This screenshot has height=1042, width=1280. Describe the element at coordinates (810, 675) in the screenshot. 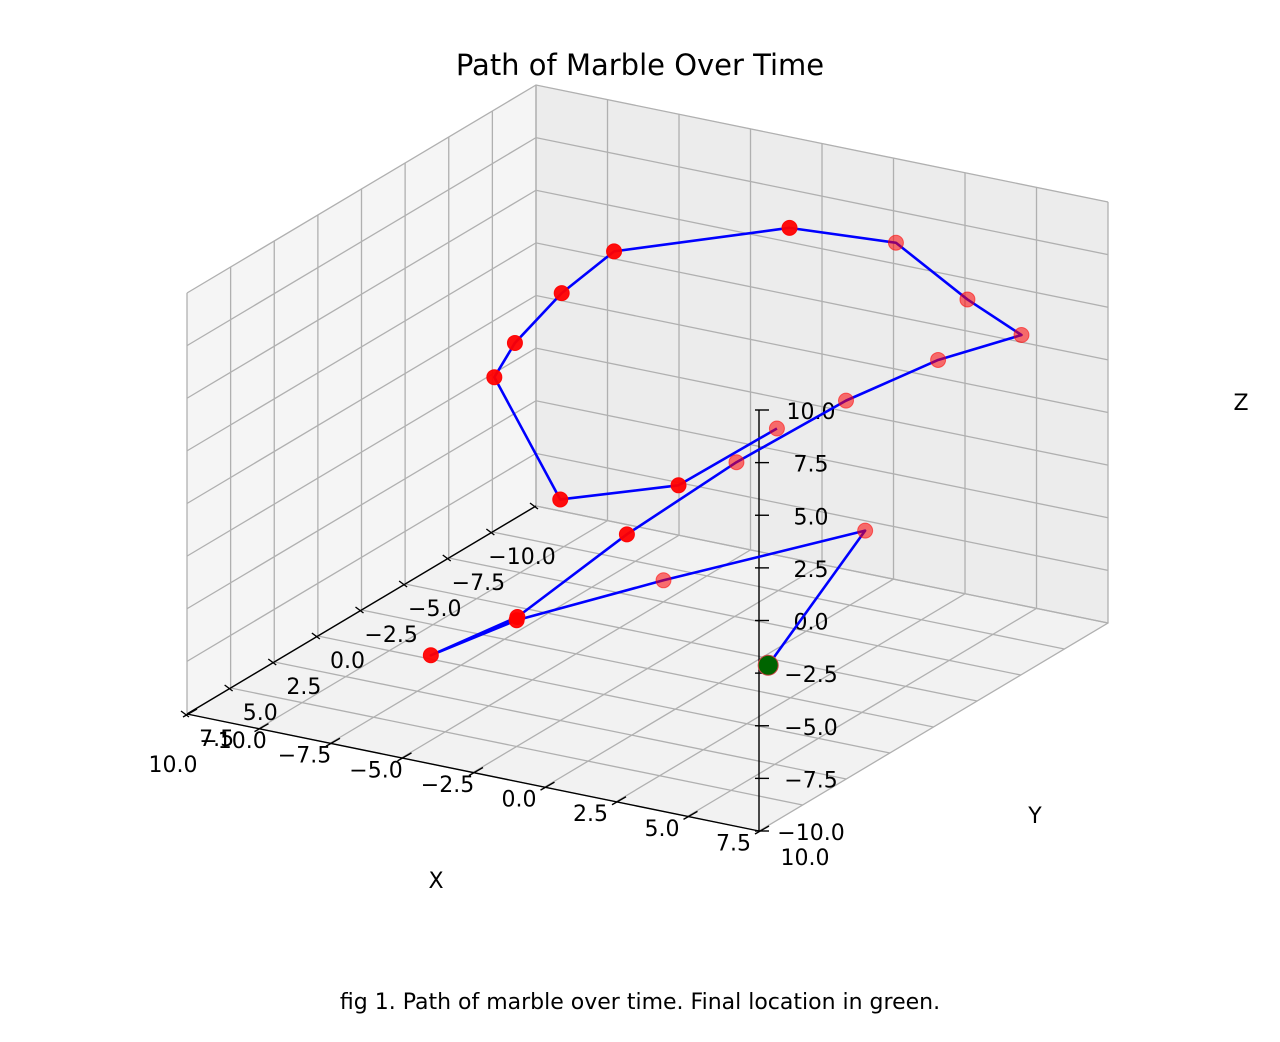

I see `z-tick-label: −2.5` at that location.